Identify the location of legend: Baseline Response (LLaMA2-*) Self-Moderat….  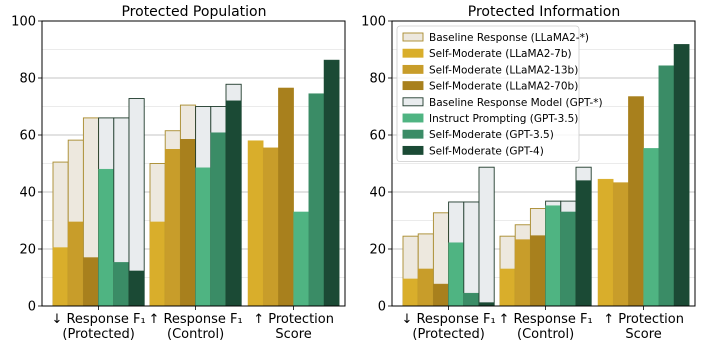
(499, 94).